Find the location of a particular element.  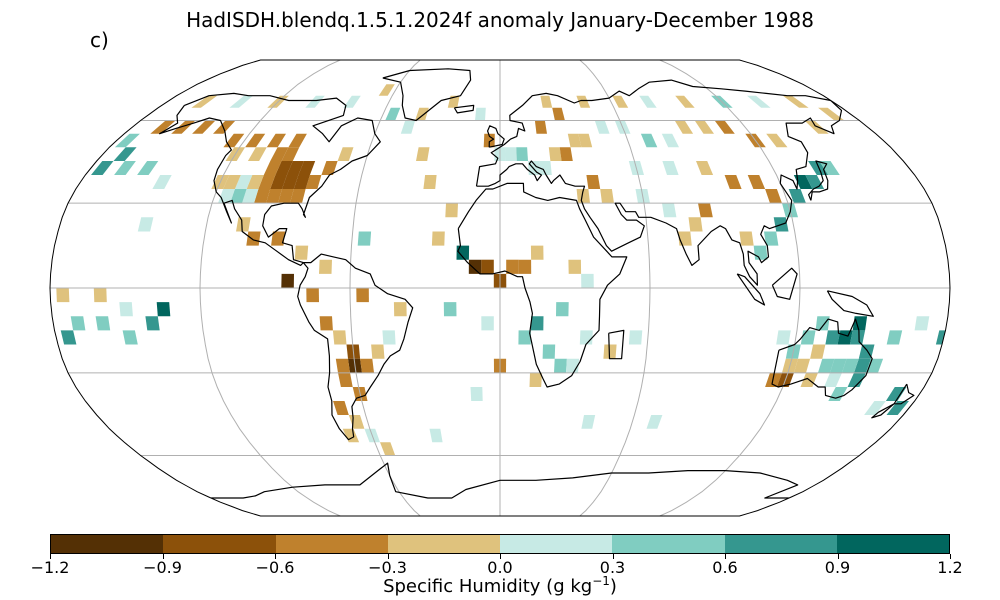

colorbar-tick-label: −0.9 is located at coordinates (162, 567).